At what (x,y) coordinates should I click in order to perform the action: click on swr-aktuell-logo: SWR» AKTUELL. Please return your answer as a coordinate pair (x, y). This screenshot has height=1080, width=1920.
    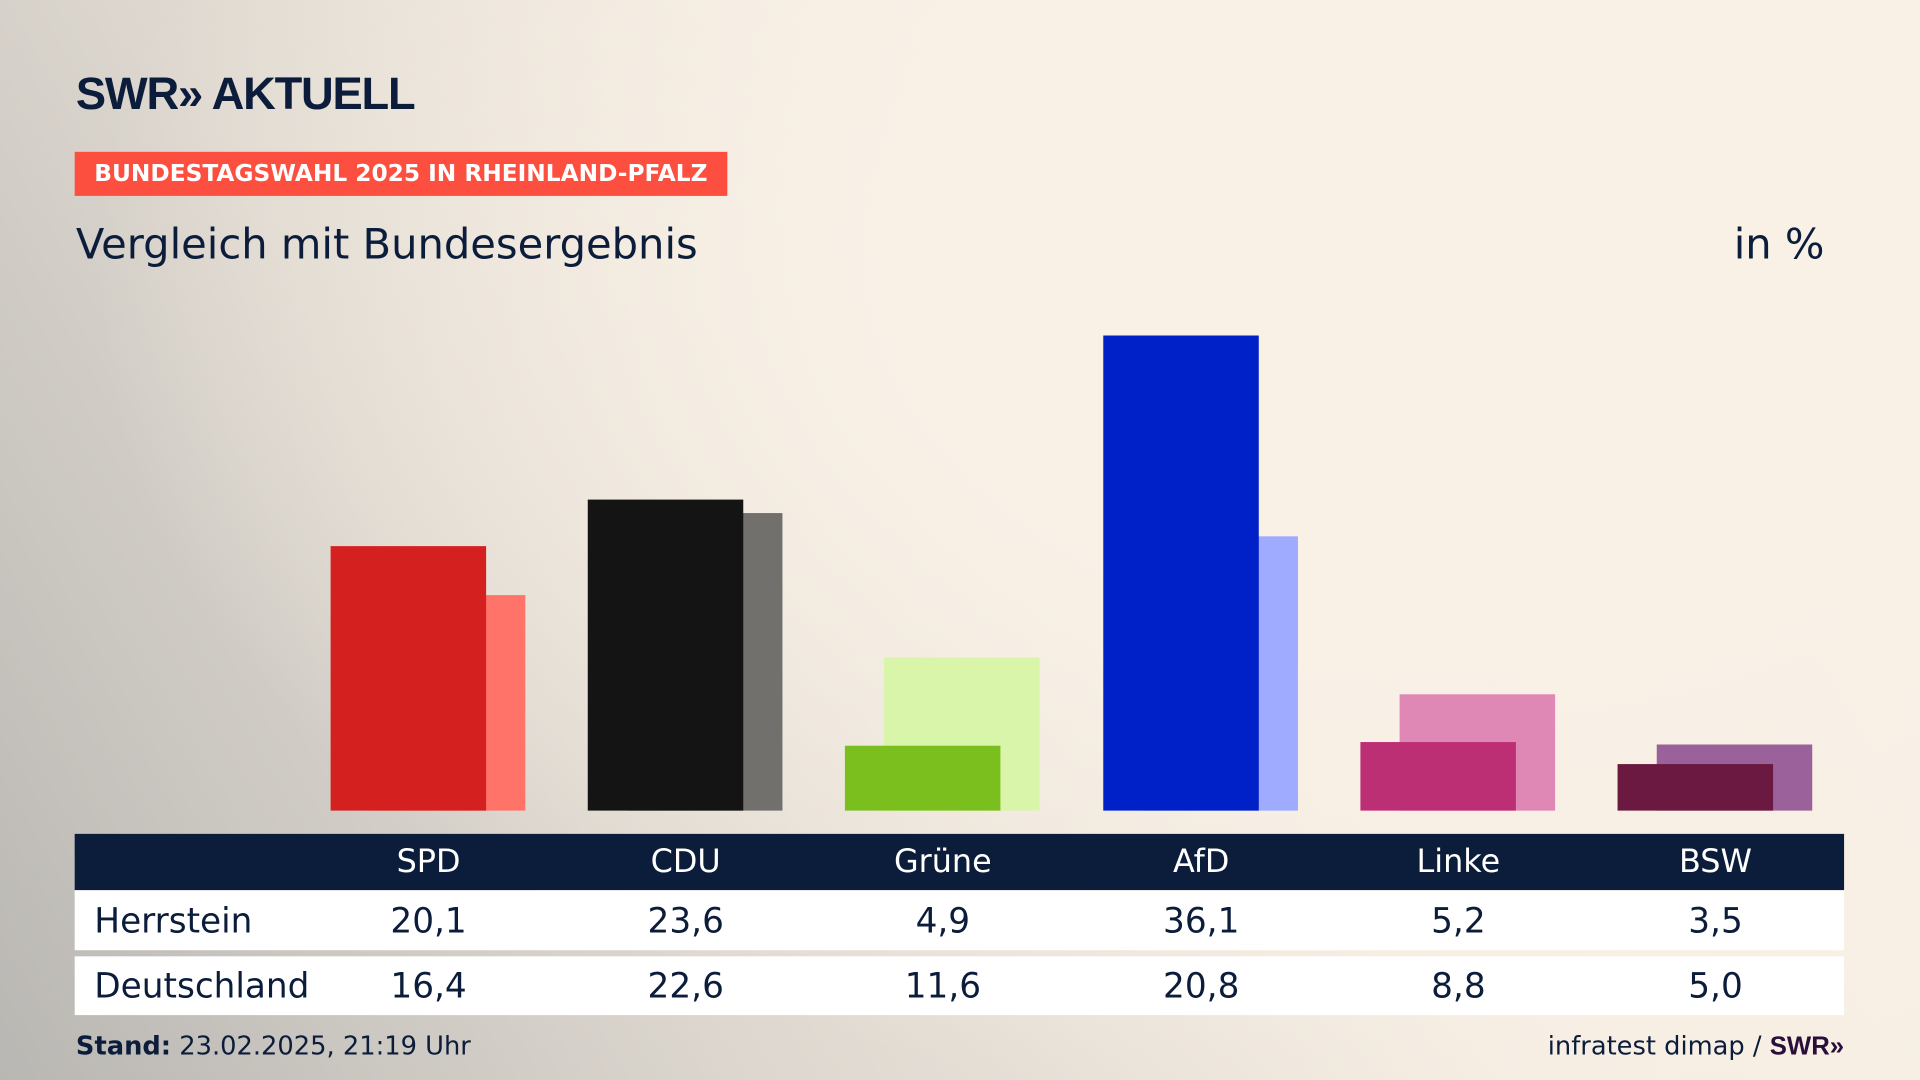
    Looking at the image, I should click on (245, 93).